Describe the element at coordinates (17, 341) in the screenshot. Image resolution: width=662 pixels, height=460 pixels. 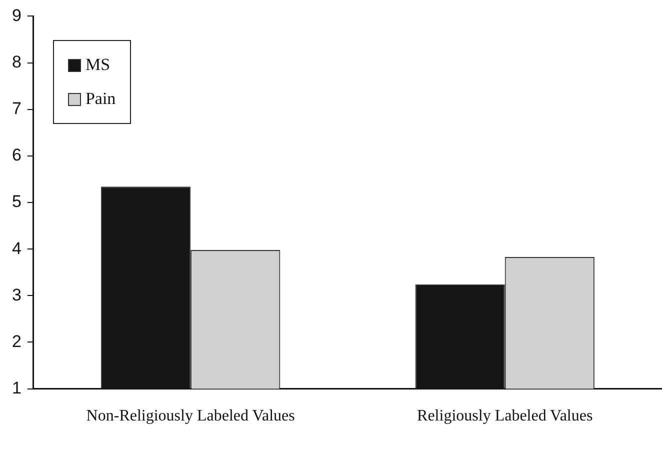
I see `y-tick-label: 2` at that location.